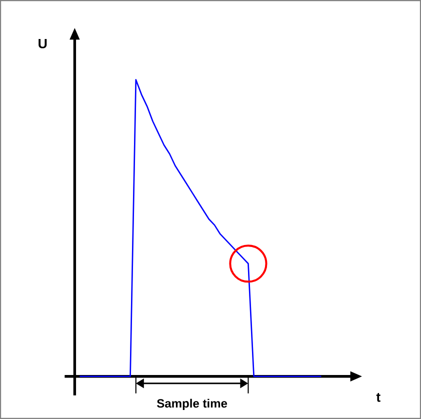 The height and width of the screenshot is (419, 421). What do you see at coordinates (42, 43) in the screenshot?
I see `y-axis-title: U` at bounding box center [42, 43].